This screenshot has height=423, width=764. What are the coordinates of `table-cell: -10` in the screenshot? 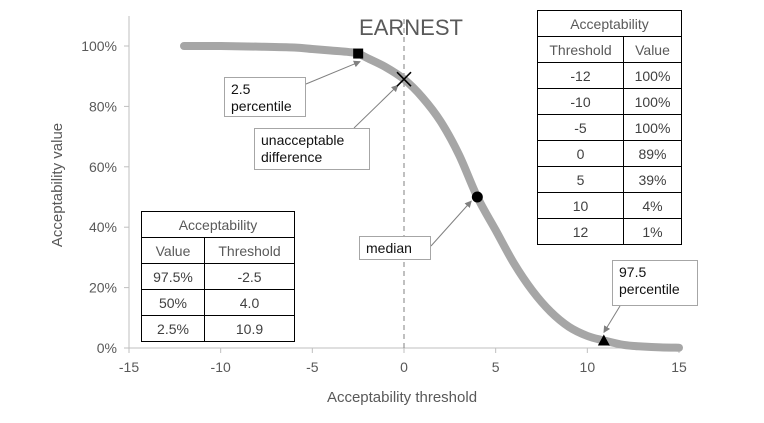 It's located at (580, 101).